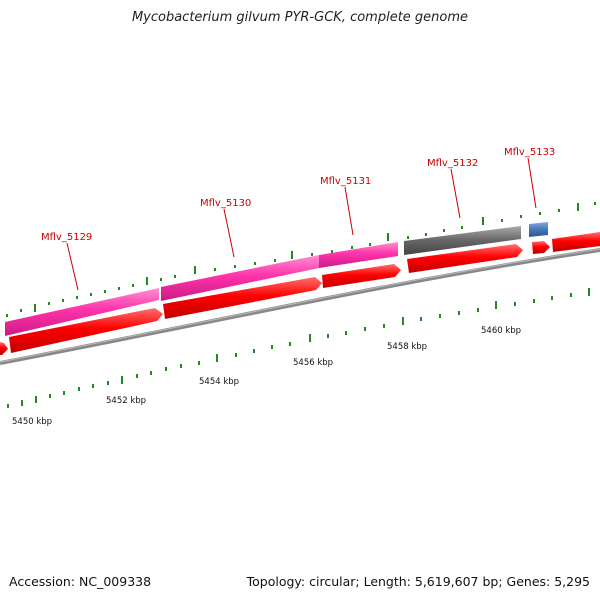 Image resolution: width=600 pixels, height=600 pixels. I want to click on gene-label-mflv-5132: Mflv_5132, so click(452, 163).